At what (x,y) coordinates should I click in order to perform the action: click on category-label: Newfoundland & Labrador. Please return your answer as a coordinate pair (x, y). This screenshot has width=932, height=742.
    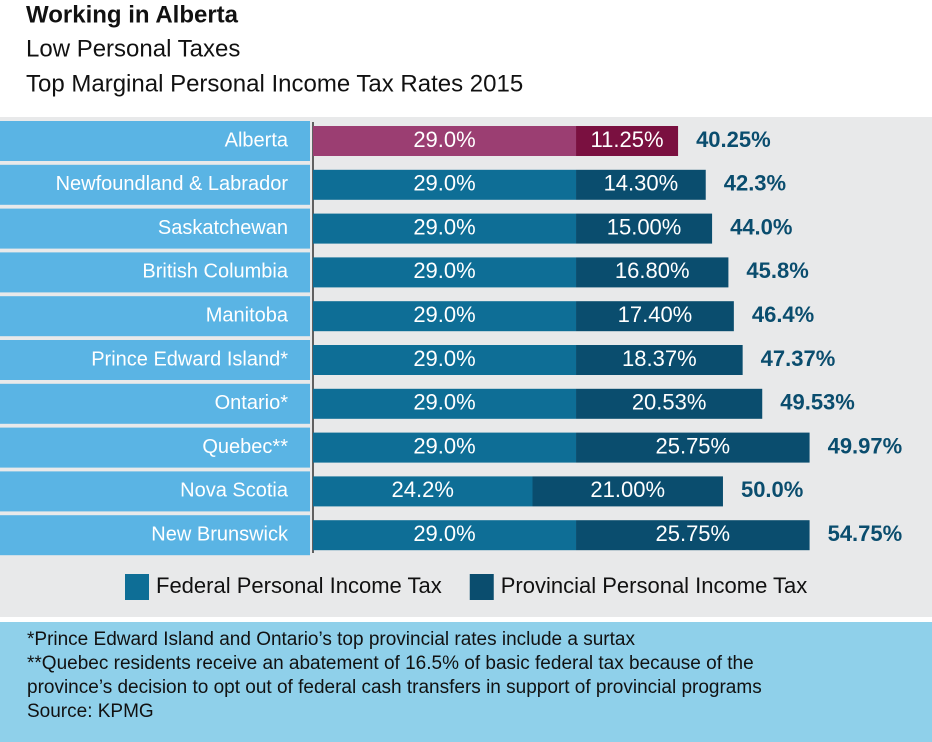
    Looking at the image, I should click on (172, 184).